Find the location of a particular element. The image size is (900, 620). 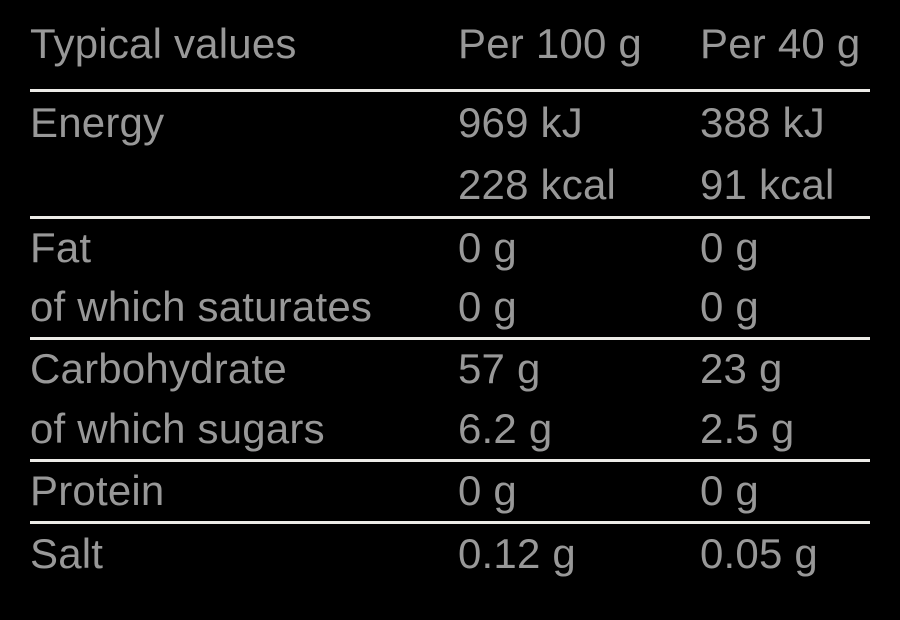

salt-label: Salt is located at coordinates (67, 553).